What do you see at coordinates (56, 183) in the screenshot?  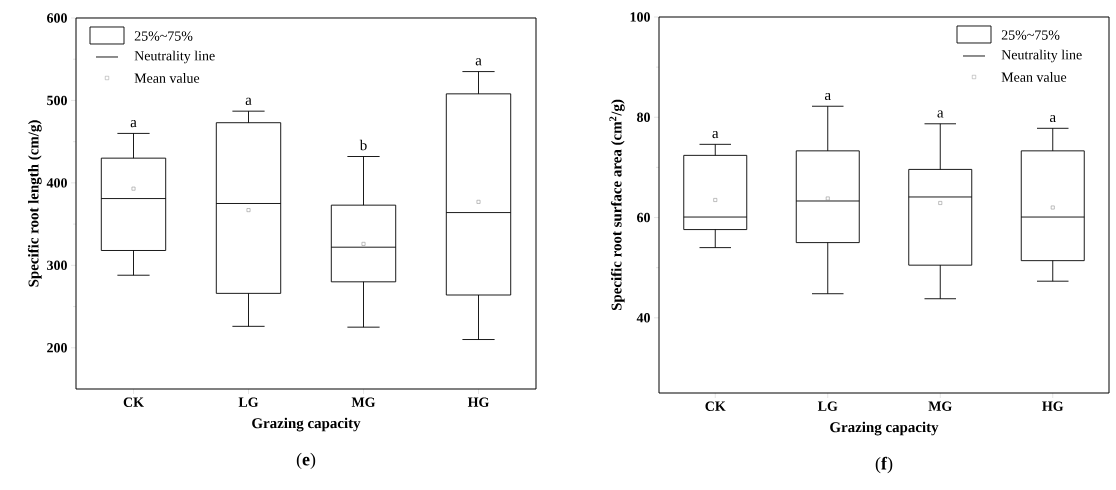 I see `y-tick-label: 400` at bounding box center [56, 183].